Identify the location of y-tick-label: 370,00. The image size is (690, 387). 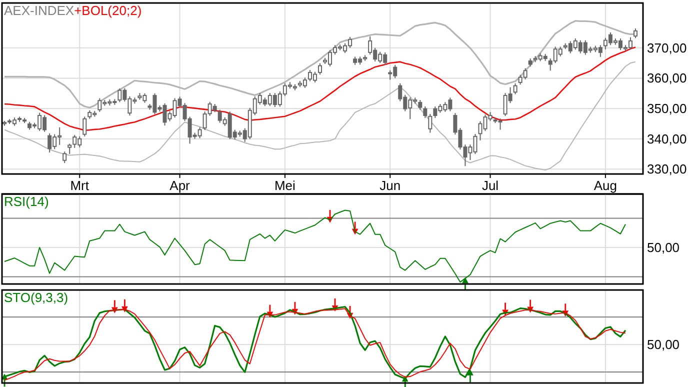
(667, 48).